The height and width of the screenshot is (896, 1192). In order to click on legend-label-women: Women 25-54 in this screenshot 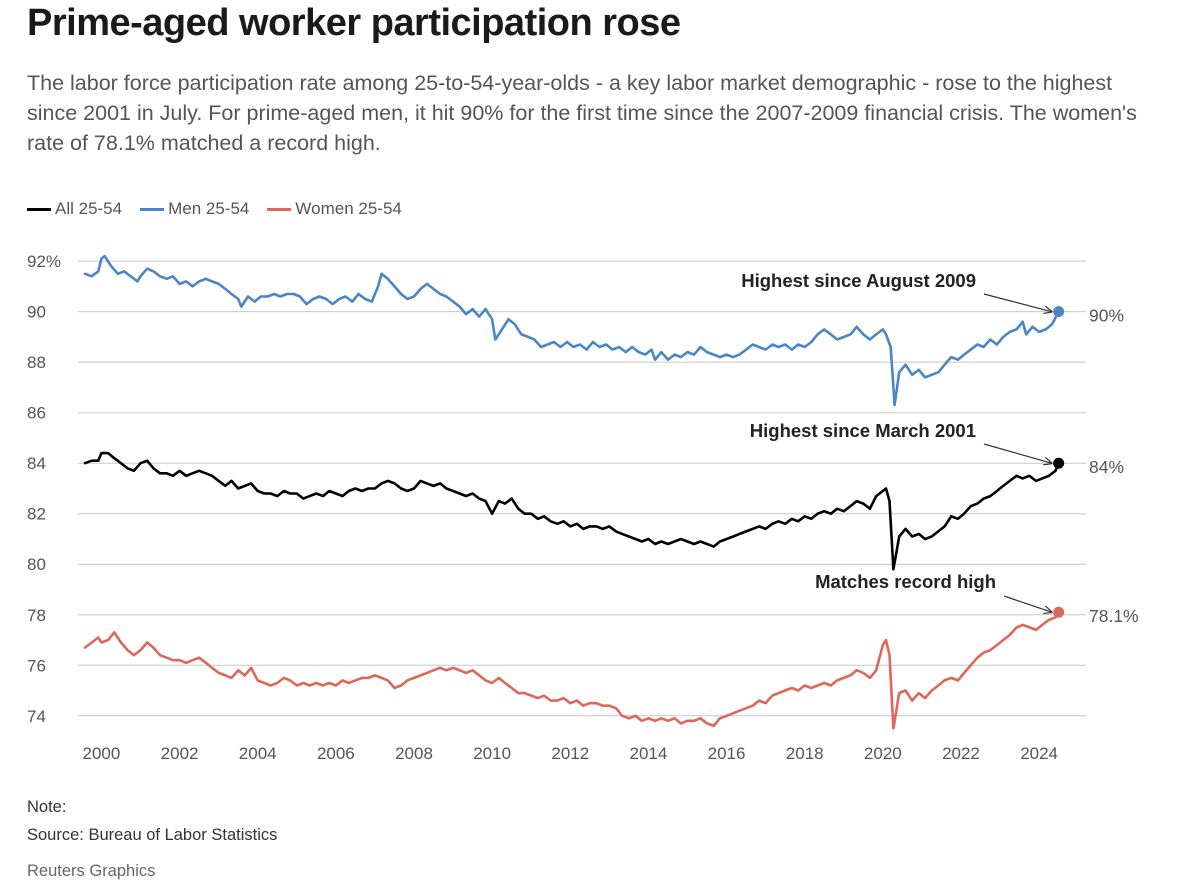, I will do `click(348, 208)`.